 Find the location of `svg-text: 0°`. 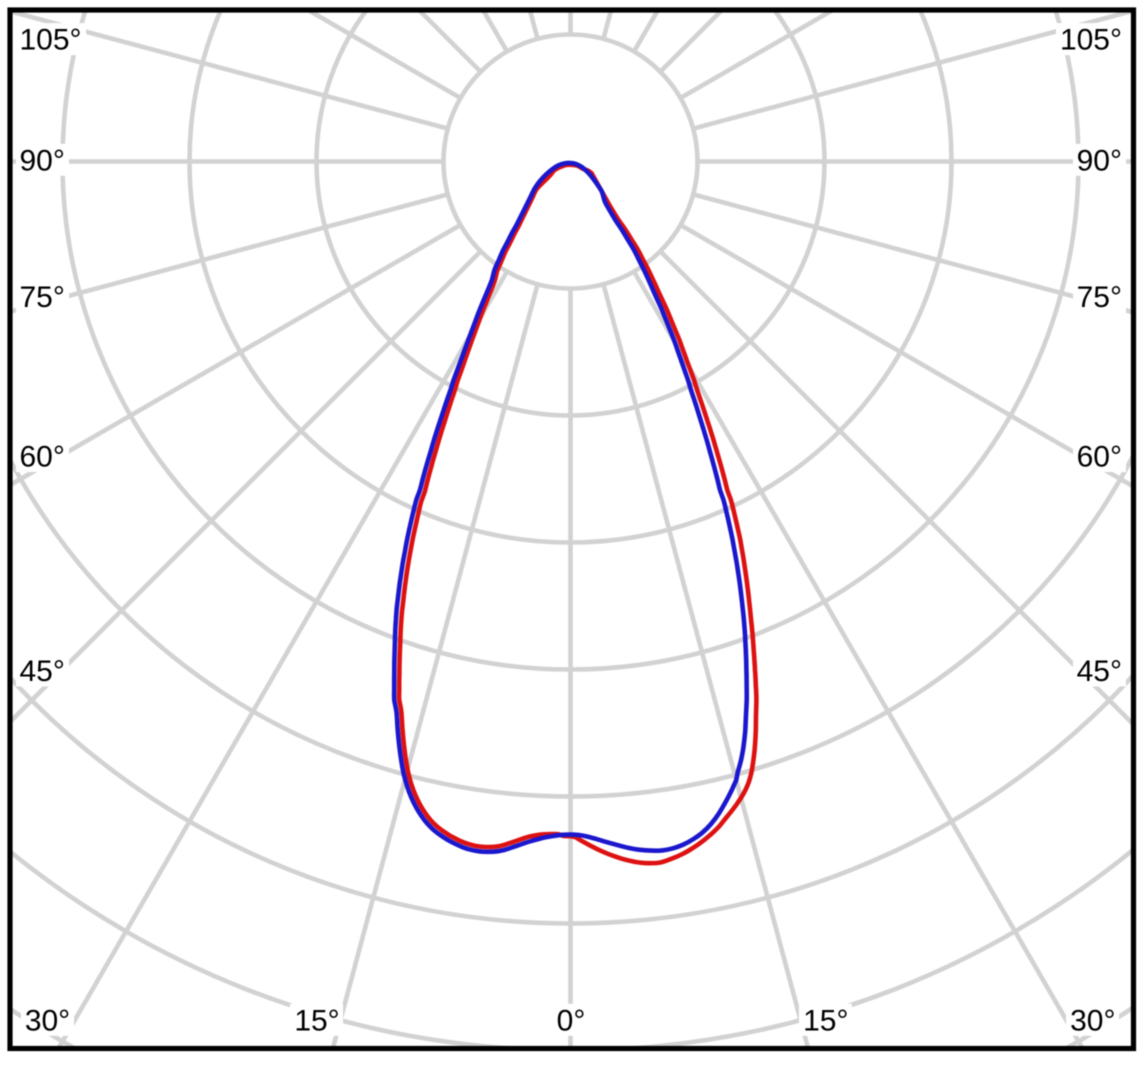

svg-text: 0° is located at coordinates (571, 1020).